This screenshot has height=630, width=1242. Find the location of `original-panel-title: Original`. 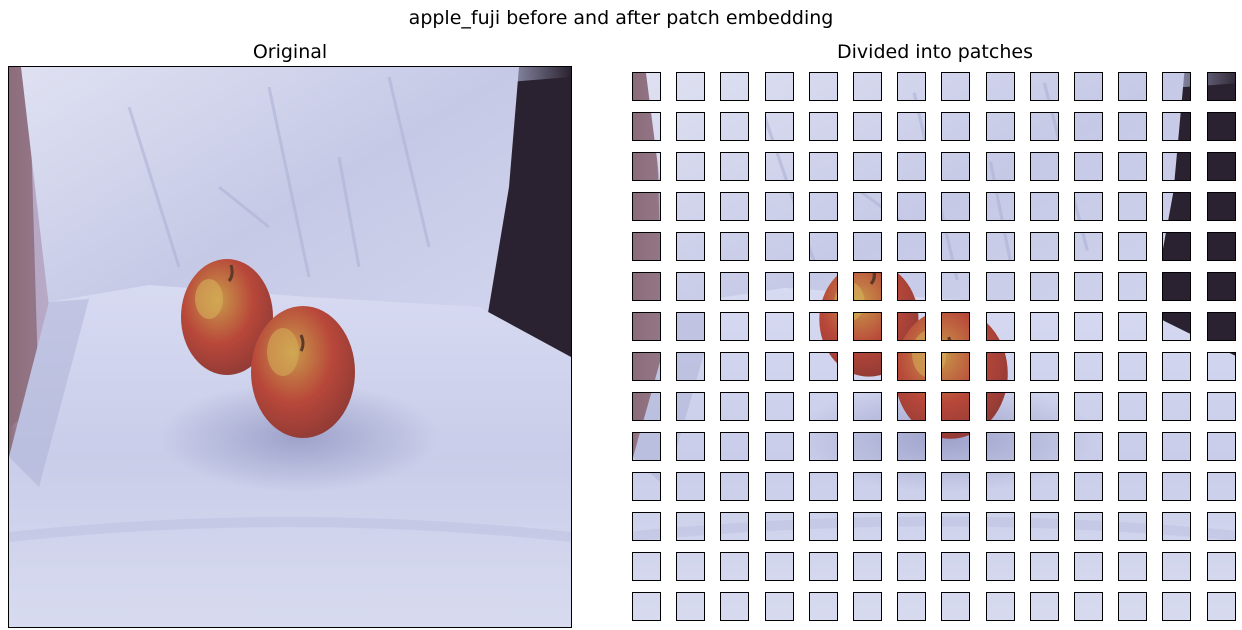

original-panel-title: Original is located at coordinates (290, 52).